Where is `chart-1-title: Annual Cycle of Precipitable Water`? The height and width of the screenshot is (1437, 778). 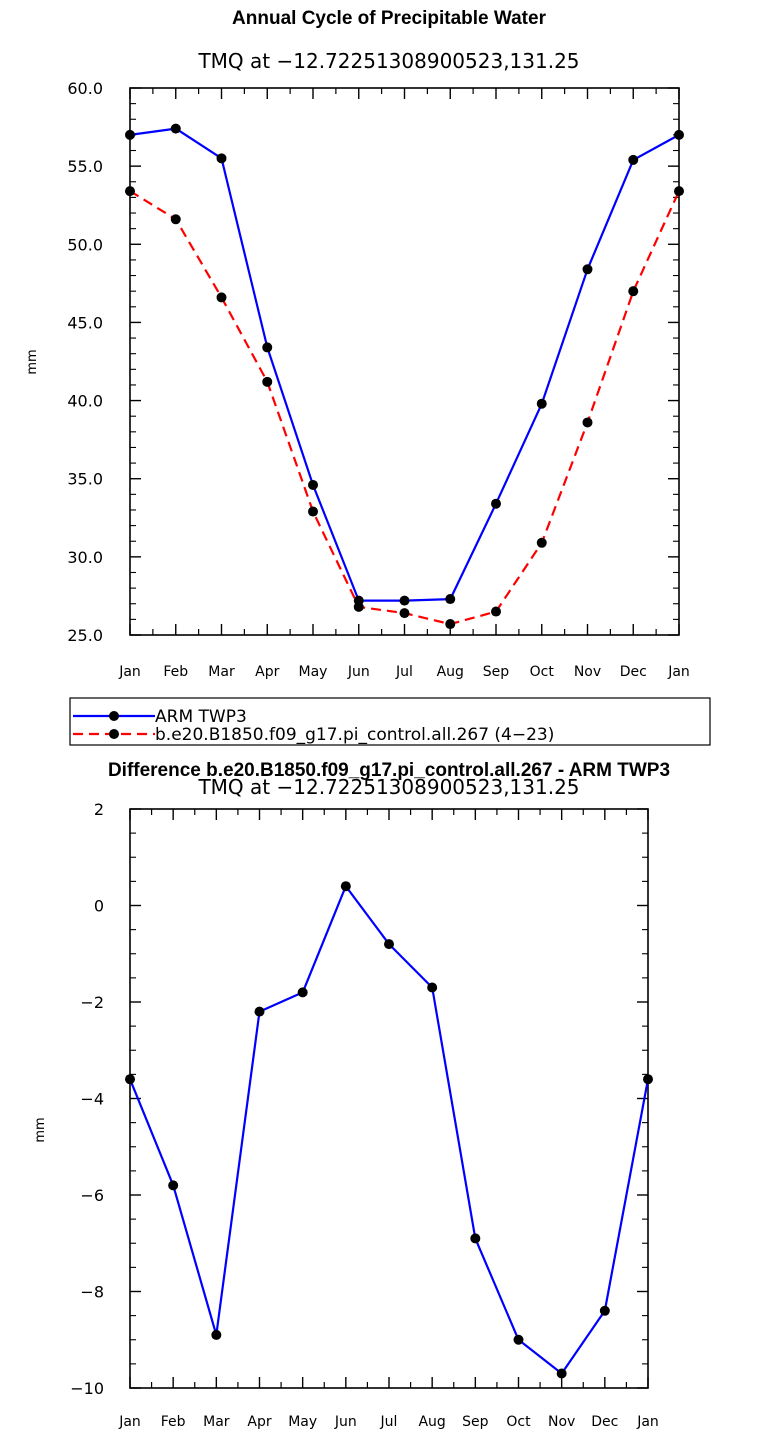
chart-1-title: Annual Cycle of Precipitable Water is located at coordinates (389, 18).